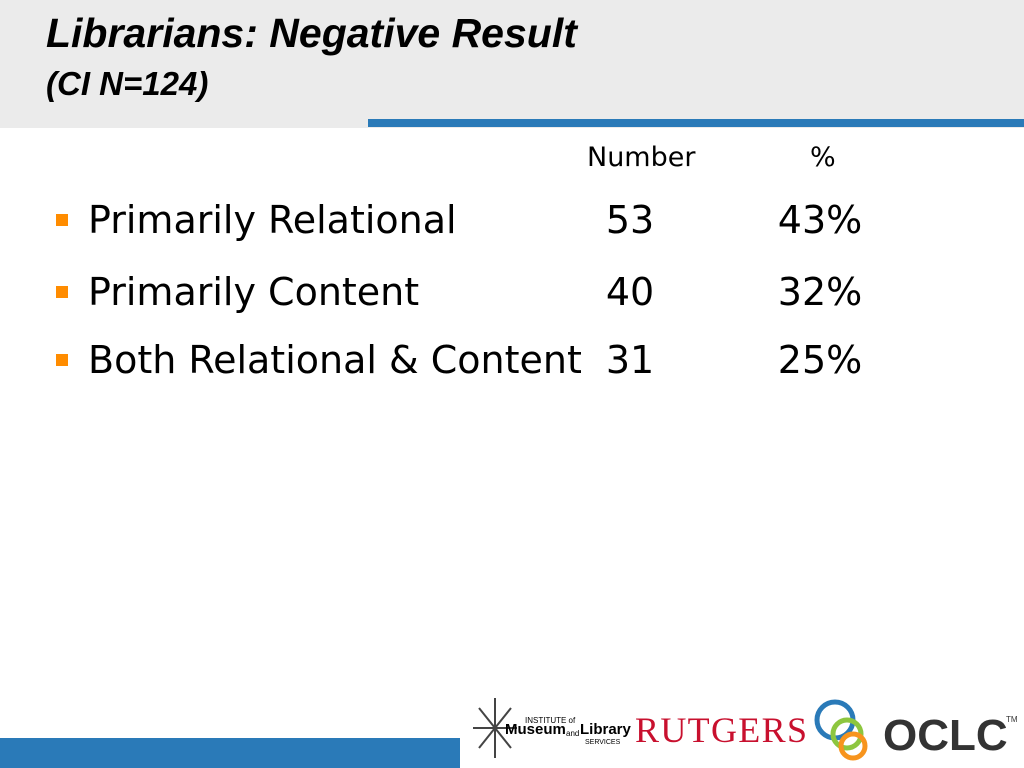 Image resolution: width=1024 pixels, height=768 pixels. I want to click on imls-text: SERVICES, so click(603, 742).